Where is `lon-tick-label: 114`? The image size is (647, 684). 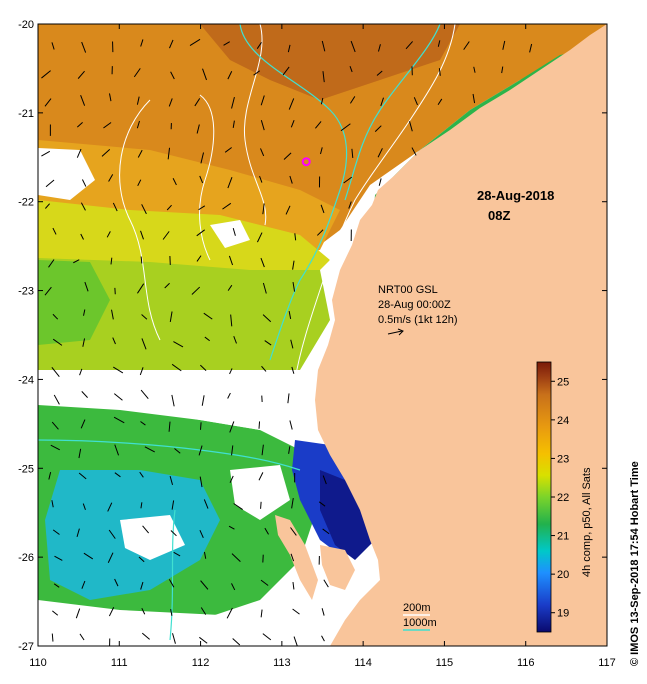
lon-tick-label: 114 is located at coordinates (363, 663).